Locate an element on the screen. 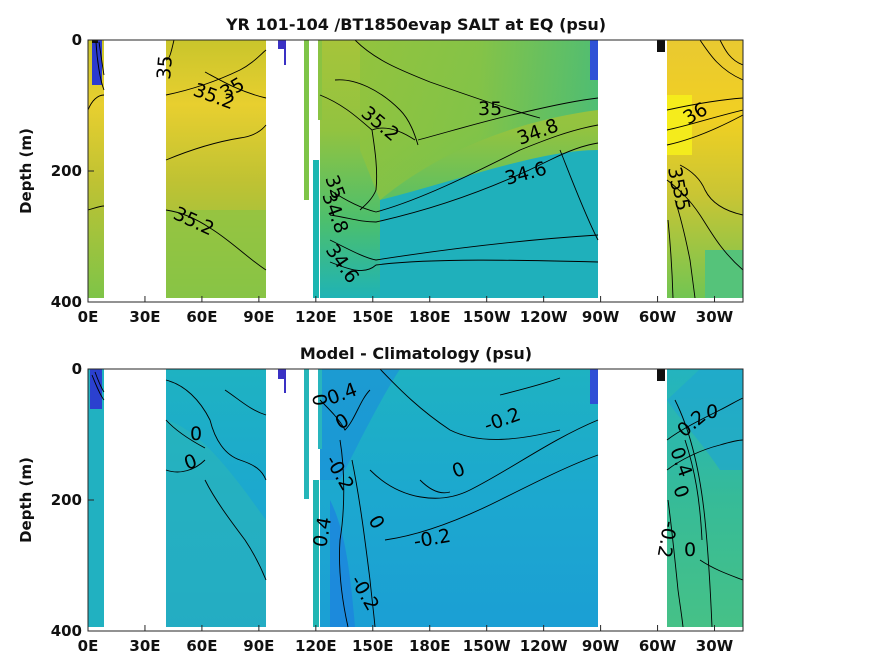  title-bottom: Model - Climatology (psu) is located at coordinates (416, 353).